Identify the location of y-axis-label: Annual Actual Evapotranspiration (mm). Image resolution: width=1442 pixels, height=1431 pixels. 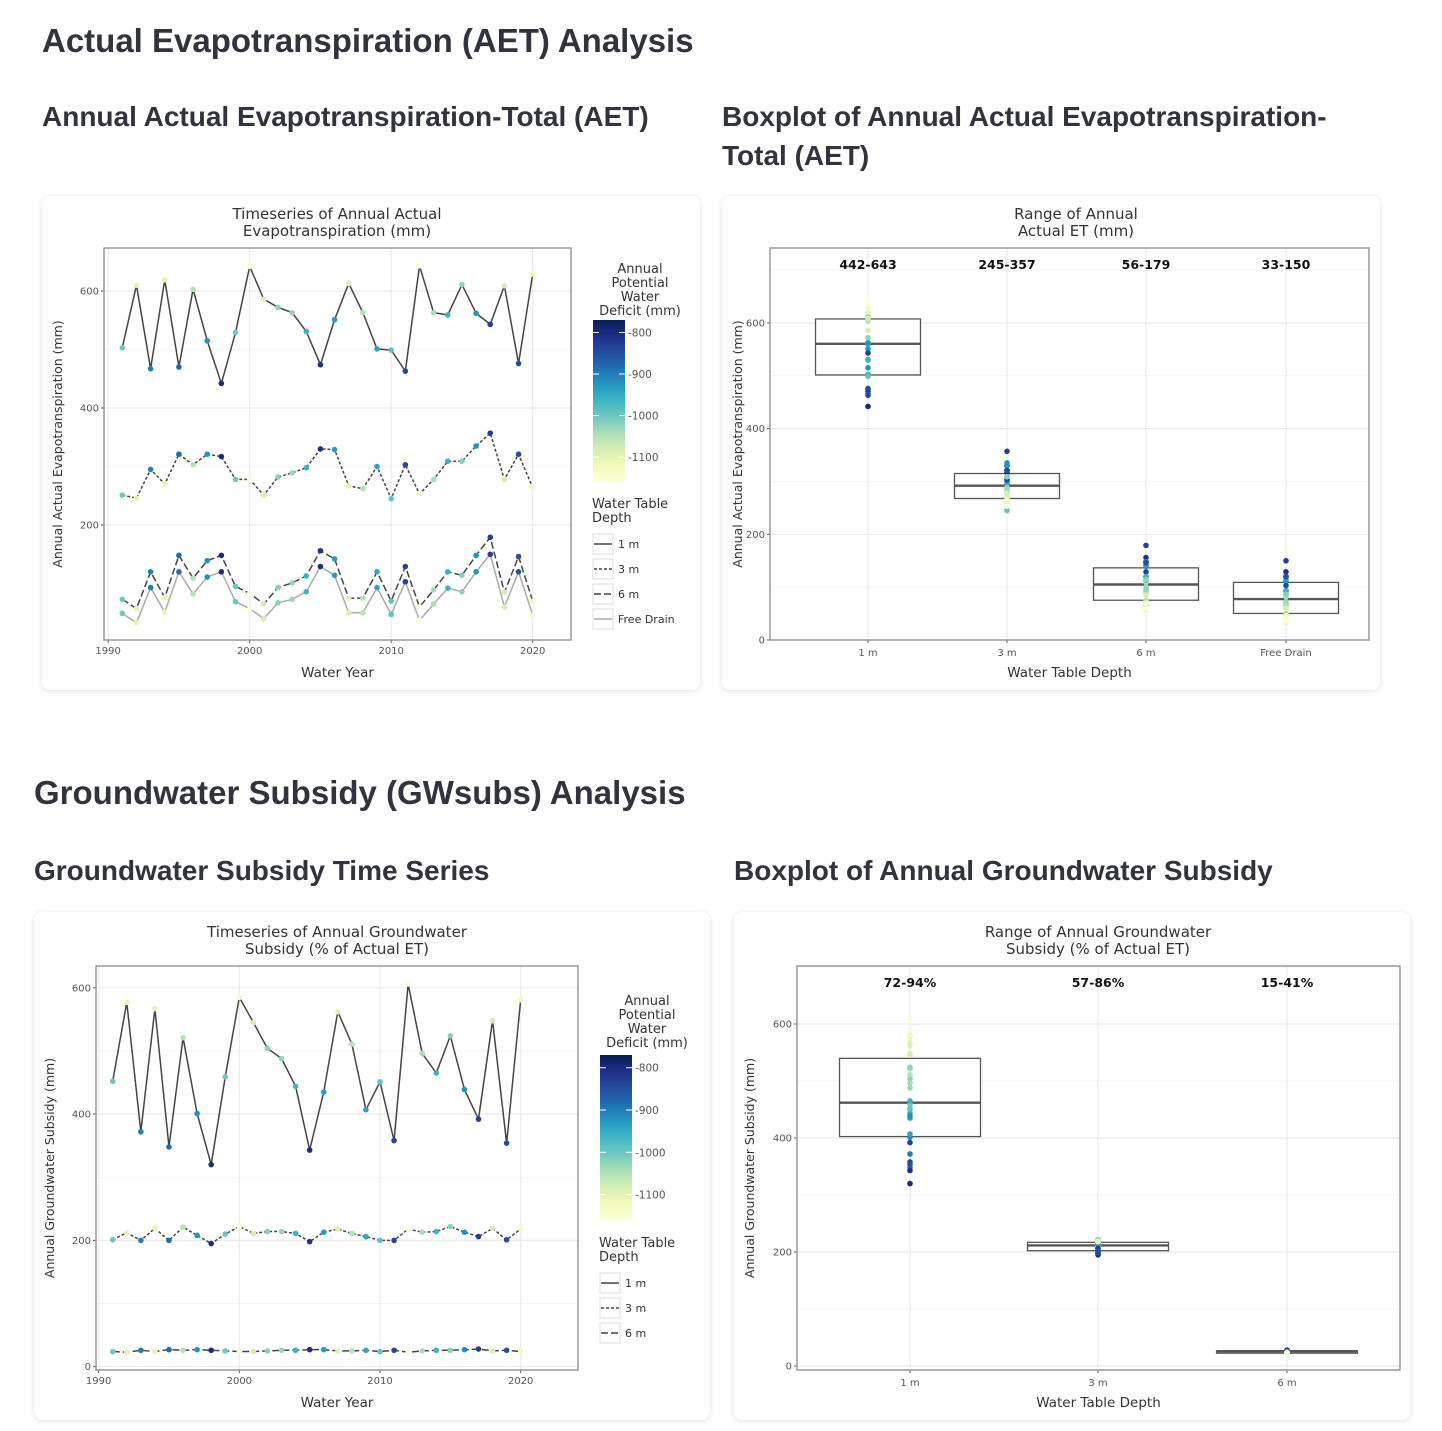
(737, 443).